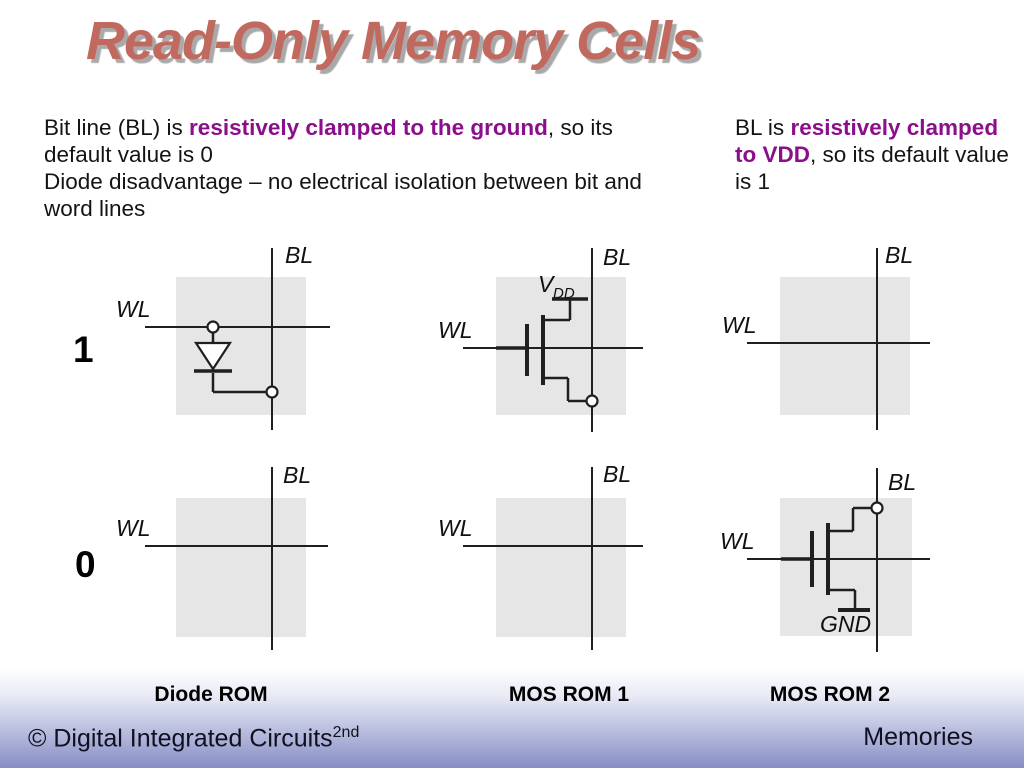  I want to click on footer-chapter-title: Memories, so click(918, 737).